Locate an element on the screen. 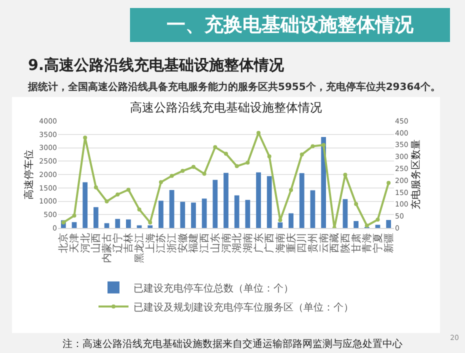  x-tick-label: 北京 is located at coordinates (64, 243).